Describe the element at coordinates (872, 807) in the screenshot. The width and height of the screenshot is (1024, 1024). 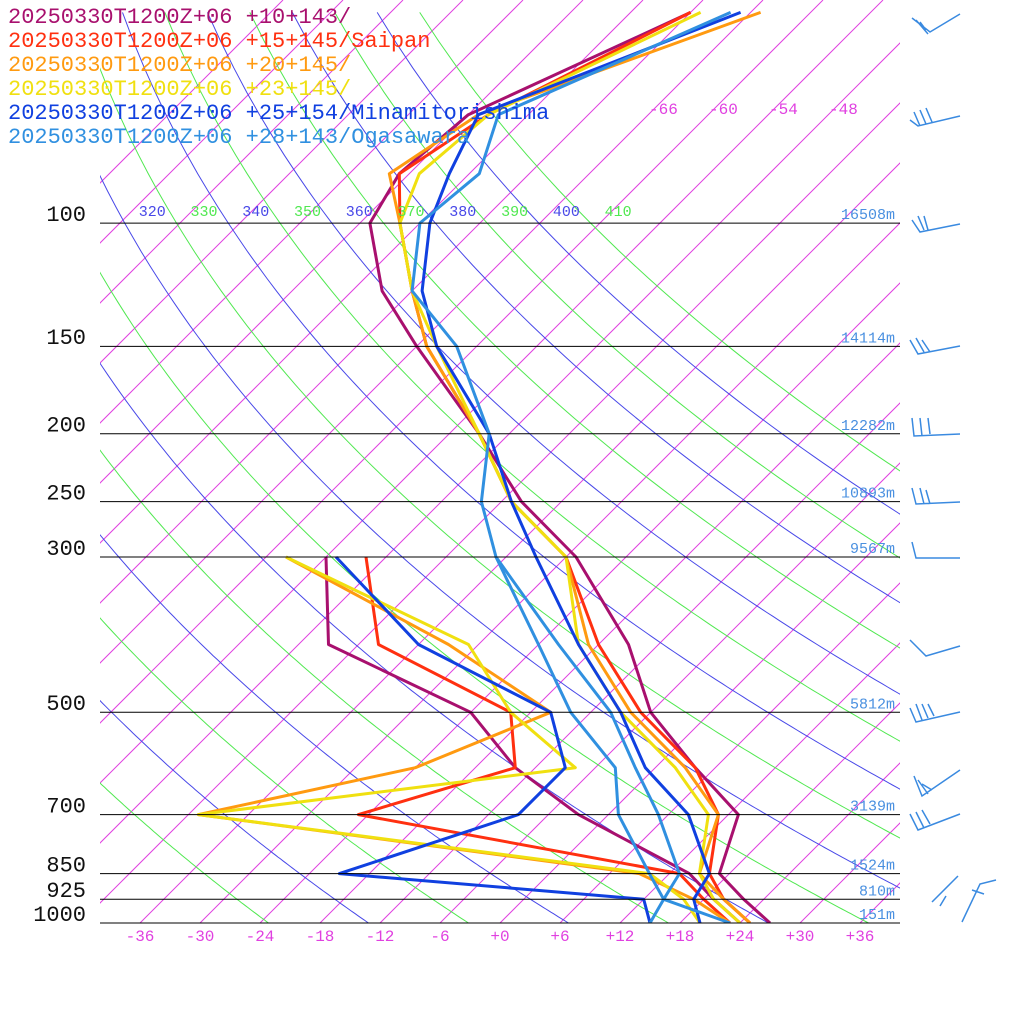
I see `height-label: 3139m` at that location.